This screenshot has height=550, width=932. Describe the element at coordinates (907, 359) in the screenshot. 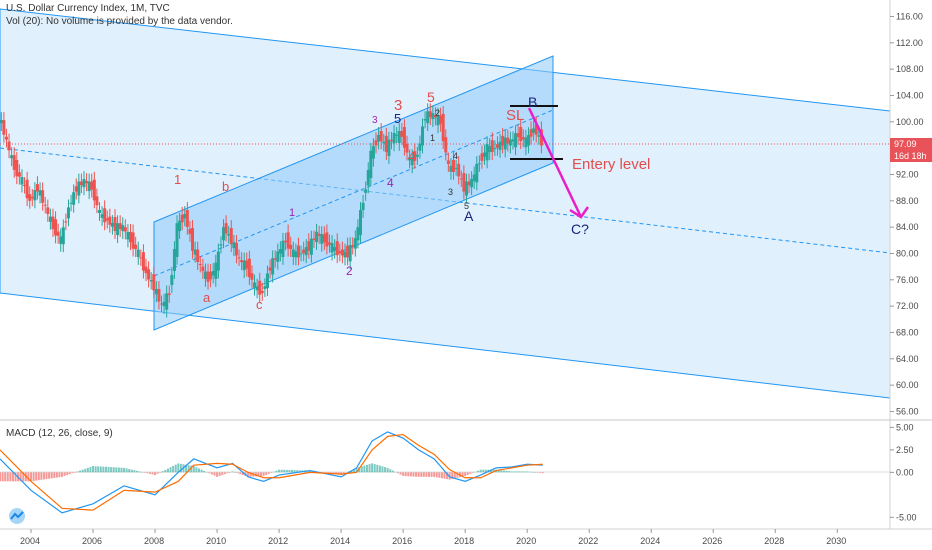

I see `price-tick-label: 64.00` at that location.